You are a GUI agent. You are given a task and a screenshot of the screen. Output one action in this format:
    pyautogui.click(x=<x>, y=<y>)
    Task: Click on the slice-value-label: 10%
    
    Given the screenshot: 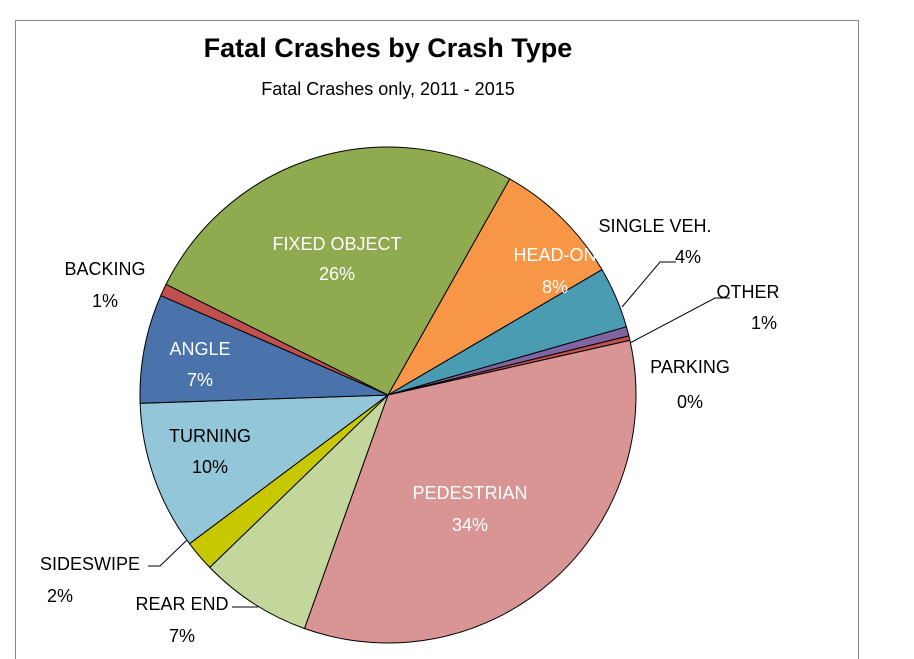 What is the action you would take?
    pyautogui.click(x=210, y=467)
    